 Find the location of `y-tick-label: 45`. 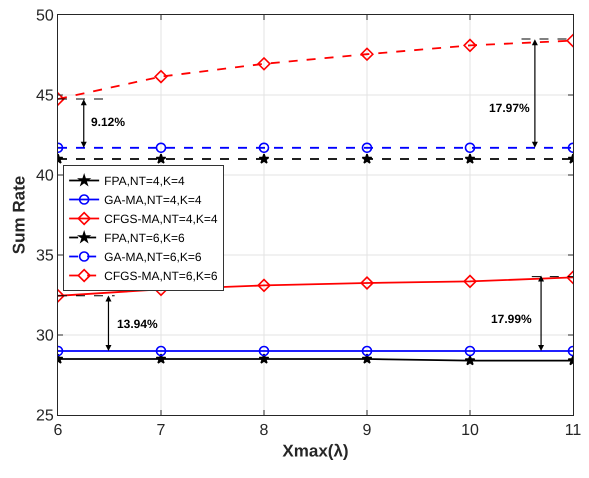

y-tick-label: 45 is located at coordinates (45, 96).